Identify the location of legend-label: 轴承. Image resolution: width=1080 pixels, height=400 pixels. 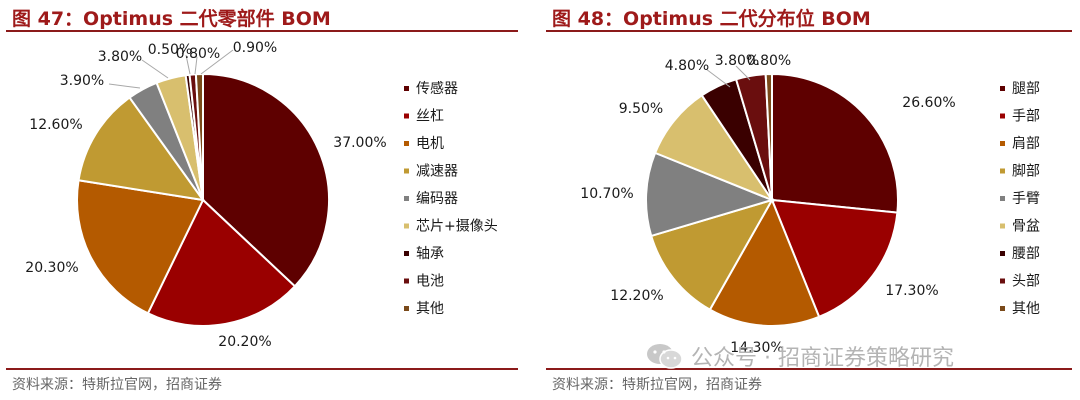
(430, 254).